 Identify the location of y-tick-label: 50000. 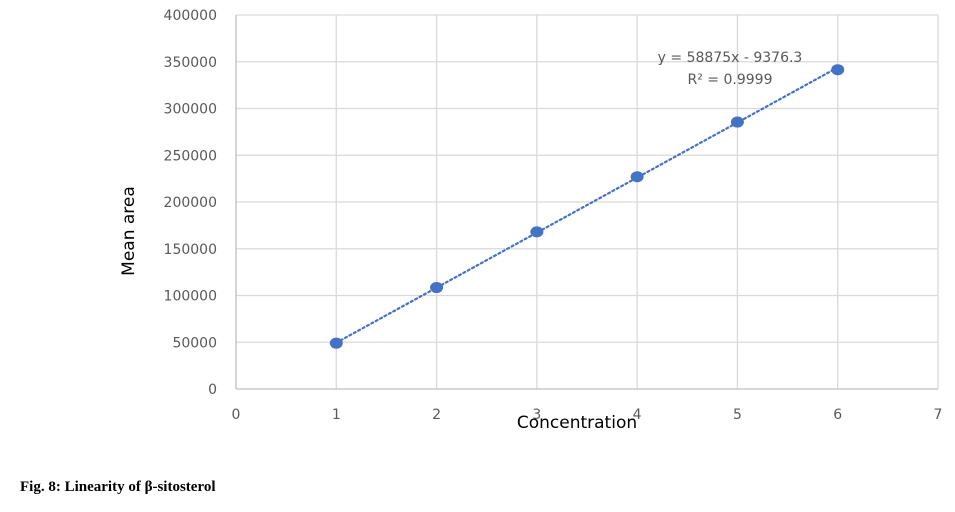
(194, 343).